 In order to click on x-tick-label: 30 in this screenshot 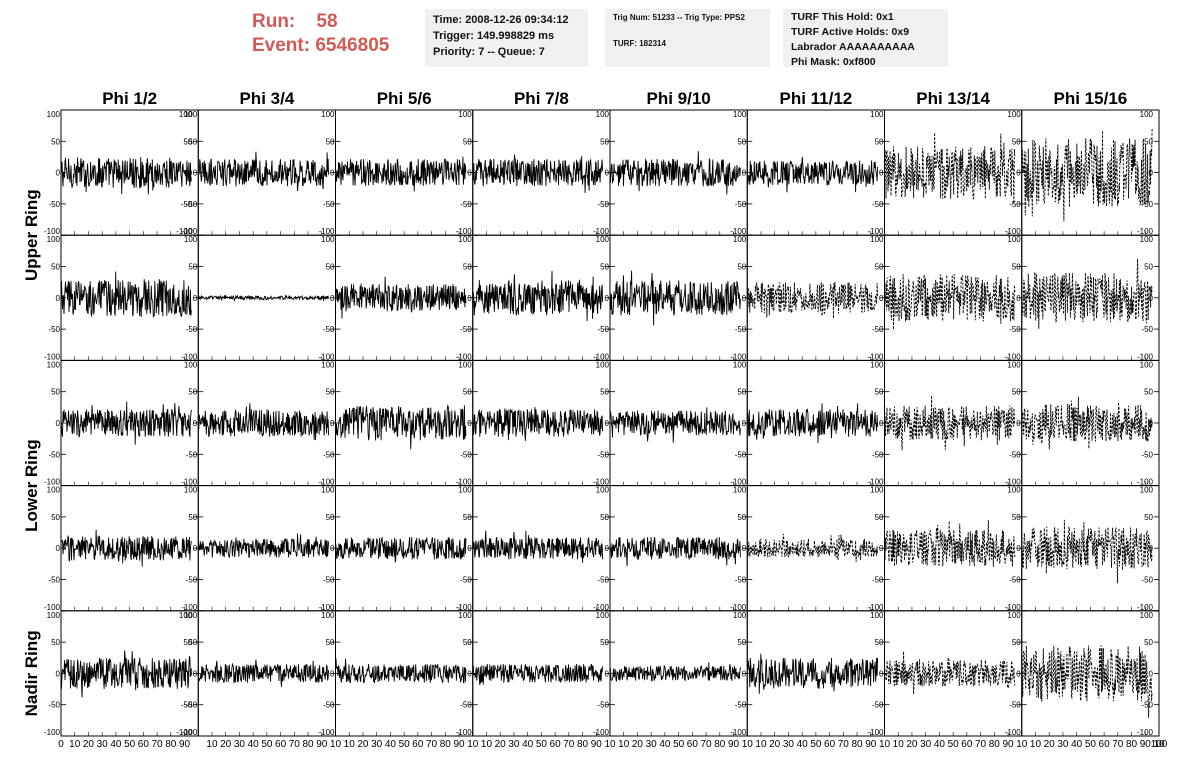, I will do `click(789, 744)`.